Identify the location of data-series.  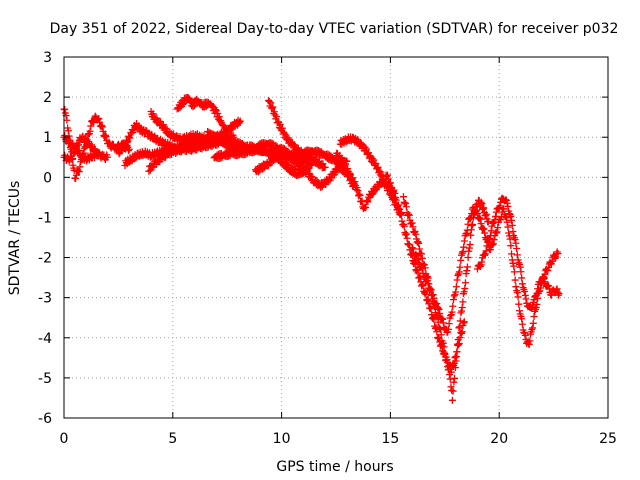
(81, 148).